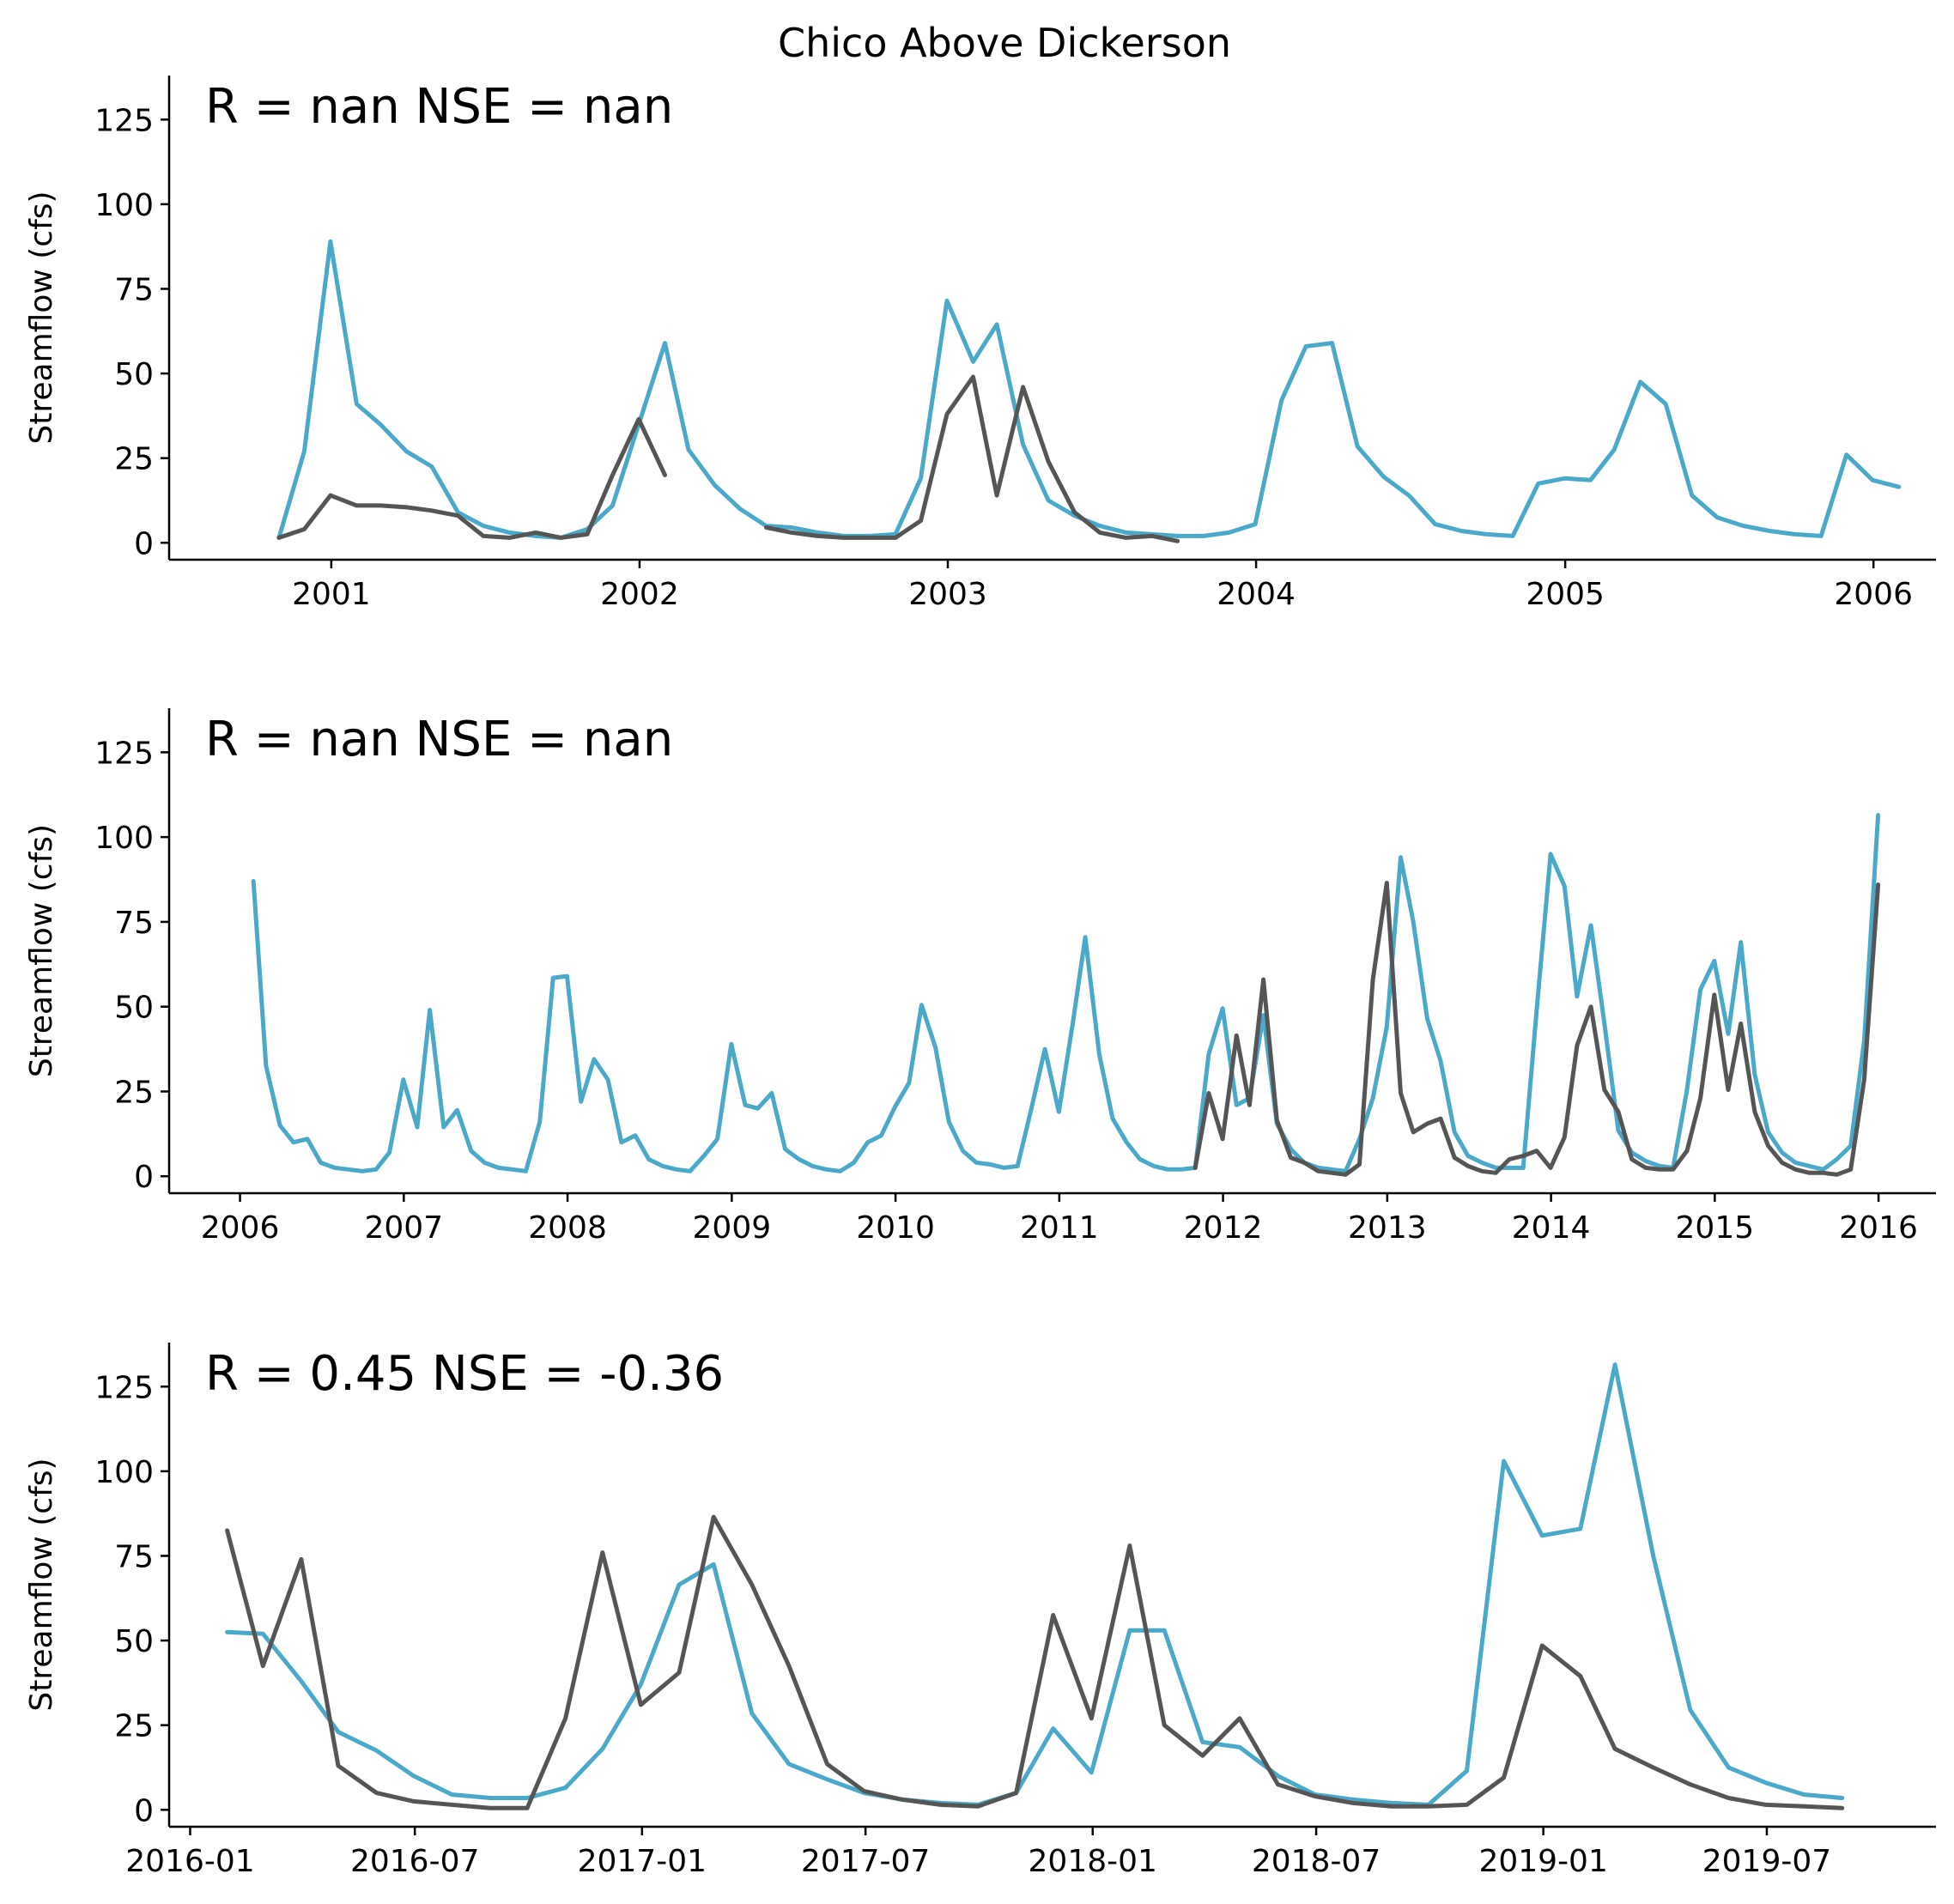  I want to click on x-tick-label: 2018-07, so click(1316, 1862).